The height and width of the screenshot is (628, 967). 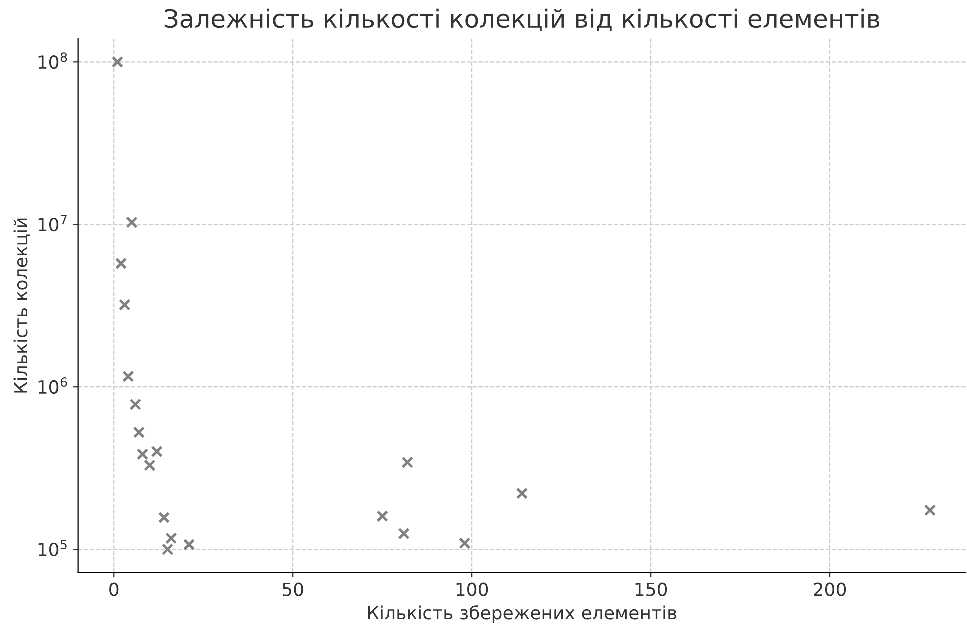 I want to click on y-tick-label: 10$^{8}$, so click(x=53, y=61).